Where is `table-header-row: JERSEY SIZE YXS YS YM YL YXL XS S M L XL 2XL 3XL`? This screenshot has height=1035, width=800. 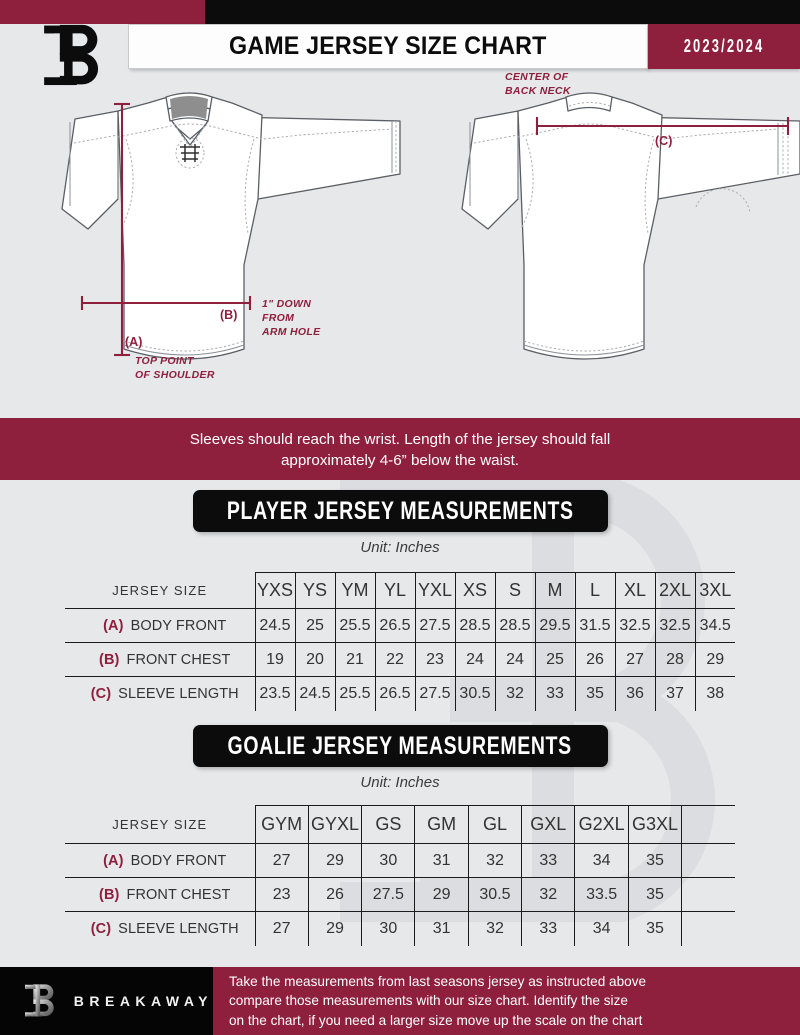
table-header-row: JERSEY SIZE YXS YS YM YL YXL XS S M L XL 2XL 3XL is located at coordinates (400, 590).